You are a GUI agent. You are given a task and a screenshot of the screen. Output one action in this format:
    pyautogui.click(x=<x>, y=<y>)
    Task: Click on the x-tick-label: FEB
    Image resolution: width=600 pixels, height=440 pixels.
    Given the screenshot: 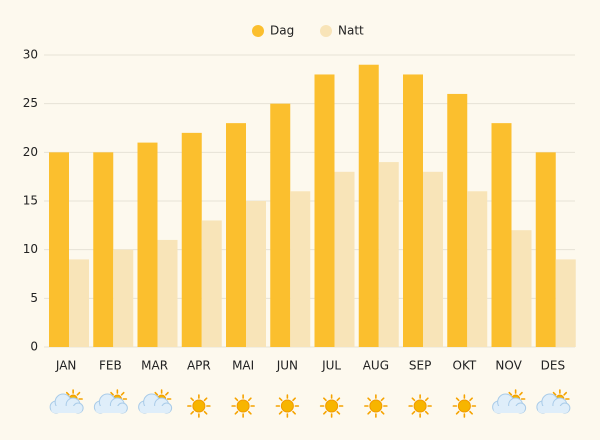 What is the action you would take?
    pyautogui.click(x=110, y=366)
    